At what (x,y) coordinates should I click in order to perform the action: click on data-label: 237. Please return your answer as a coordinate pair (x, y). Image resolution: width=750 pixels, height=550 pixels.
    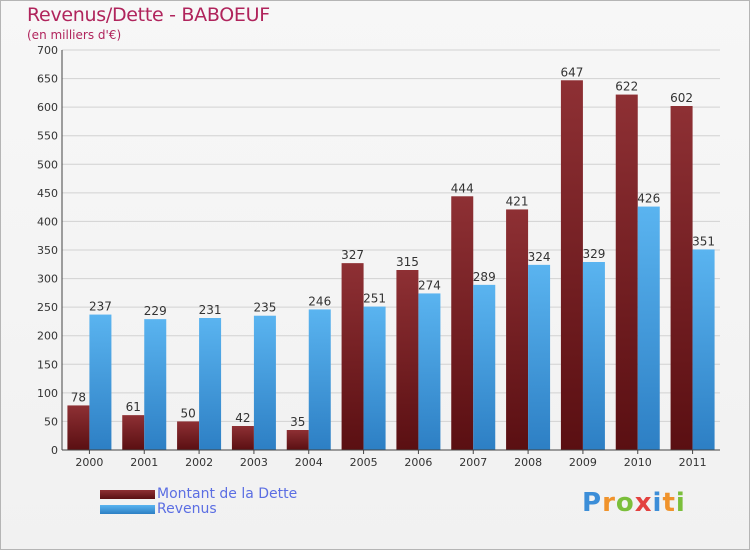
    Looking at the image, I should click on (100, 307).